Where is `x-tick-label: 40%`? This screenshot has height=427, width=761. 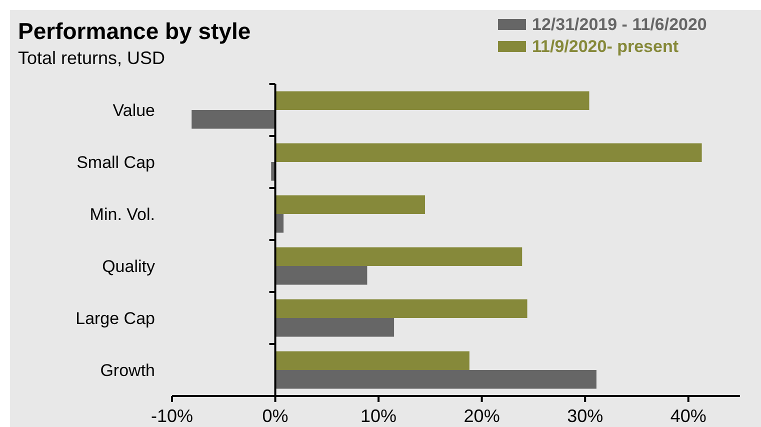
x-tick-label: 40% is located at coordinates (688, 416).